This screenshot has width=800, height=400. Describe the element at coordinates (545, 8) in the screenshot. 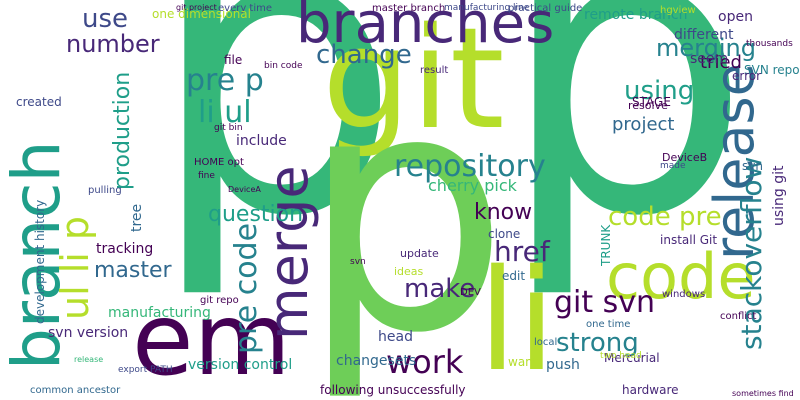

I see `word-manufacturing-line: practical guide` at that location.